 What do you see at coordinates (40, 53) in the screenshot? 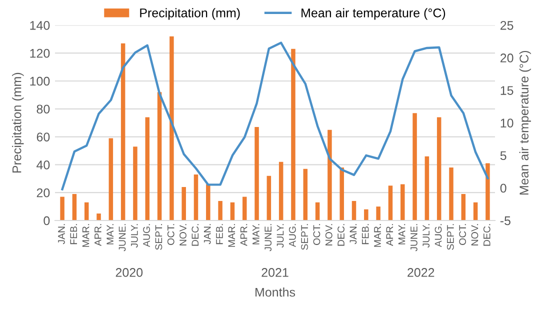
I see `y-tick-label: 120` at bounding box center [40, 53].